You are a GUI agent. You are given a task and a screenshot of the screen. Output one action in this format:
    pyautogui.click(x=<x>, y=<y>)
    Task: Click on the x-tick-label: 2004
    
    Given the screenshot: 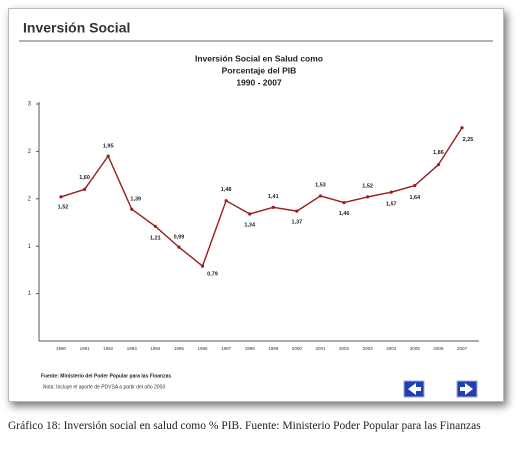 What is the action you would take?
    pyautogui.click(x=391, y=348)
    